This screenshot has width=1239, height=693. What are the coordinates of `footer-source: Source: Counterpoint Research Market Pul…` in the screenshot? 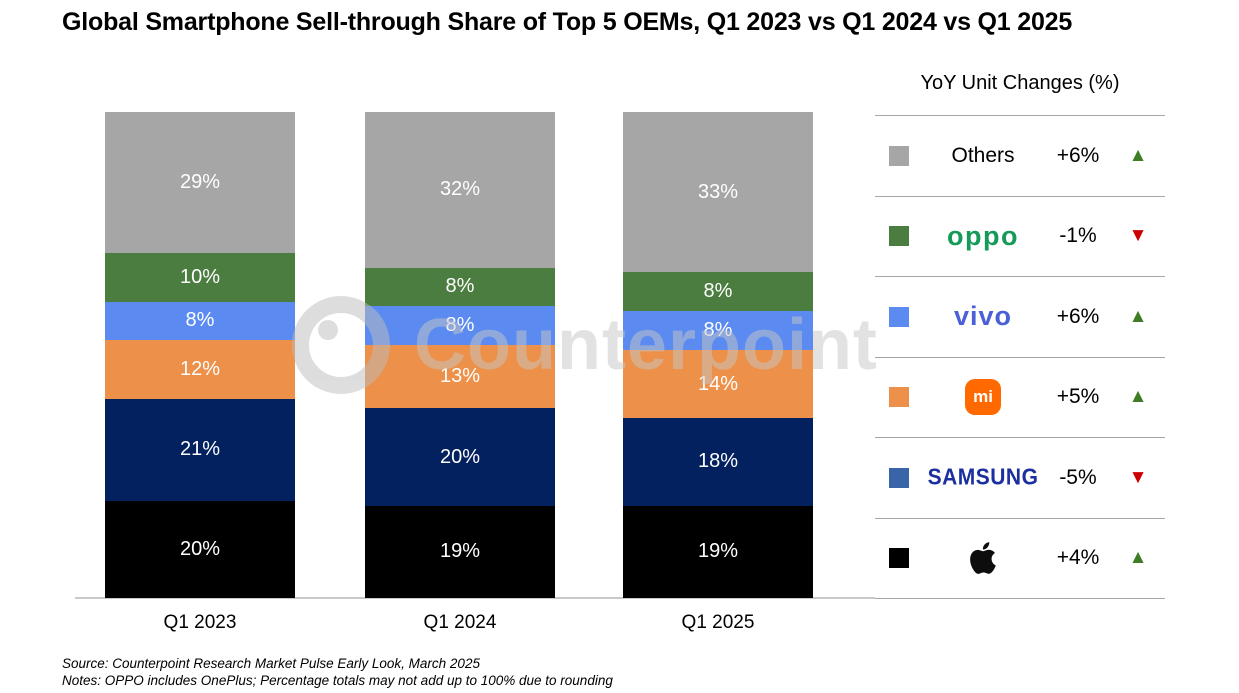 It's located at (271, 663).